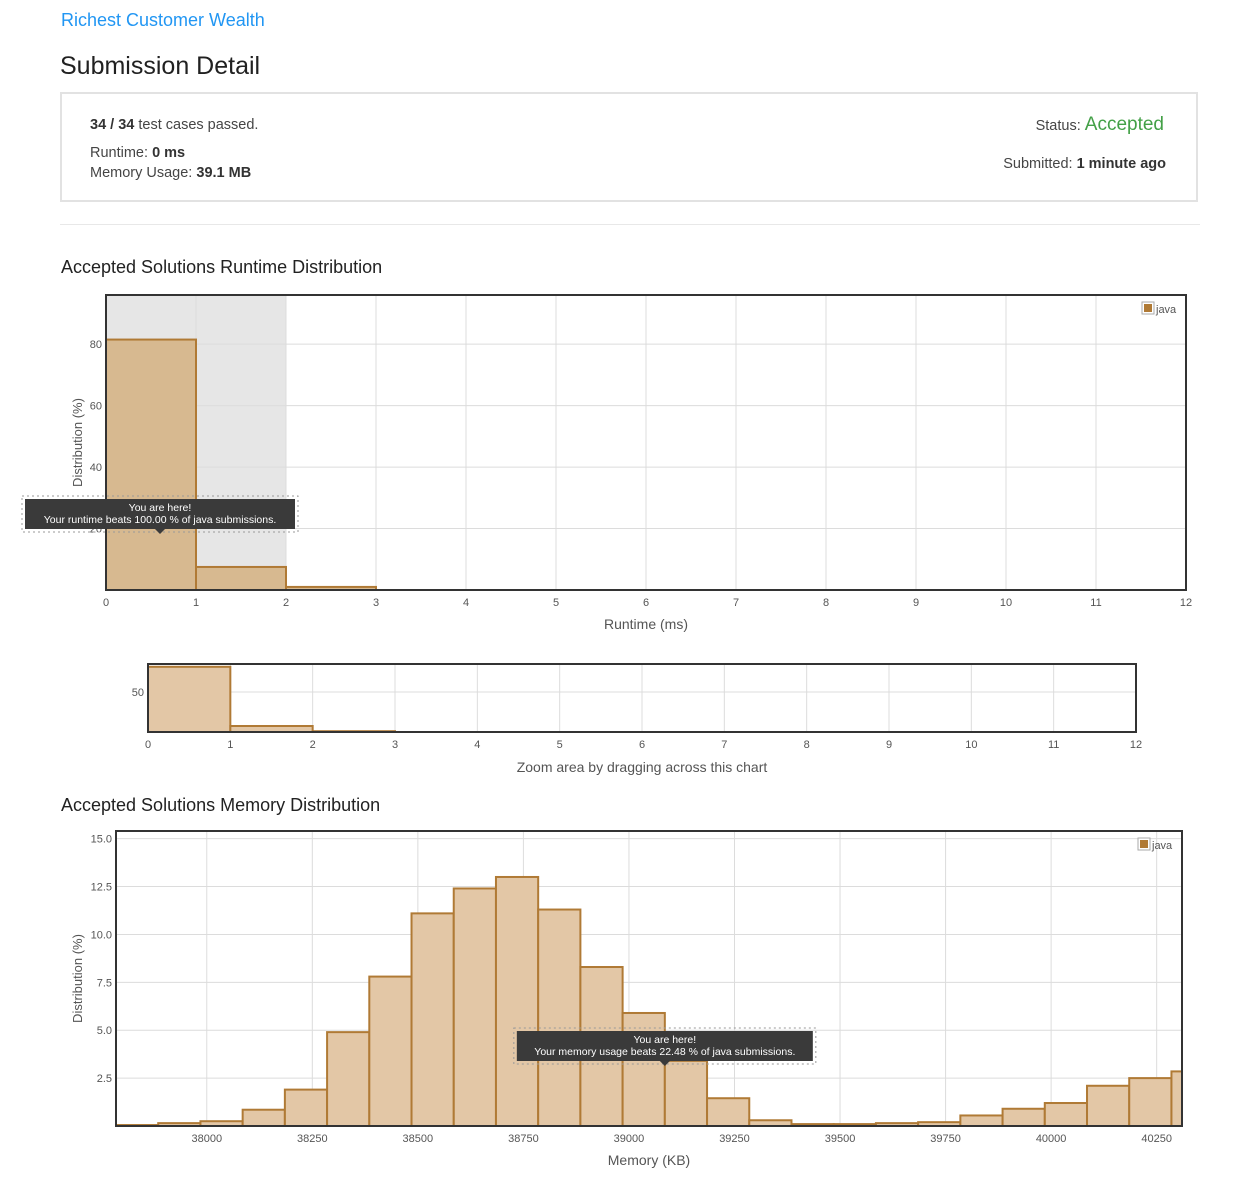 The image size is (1238, 1184). What do you see at coordinates (224, 173) in the screenshot?
I see `memory-value: 39.1 MB` at bounding box center [224, 173].